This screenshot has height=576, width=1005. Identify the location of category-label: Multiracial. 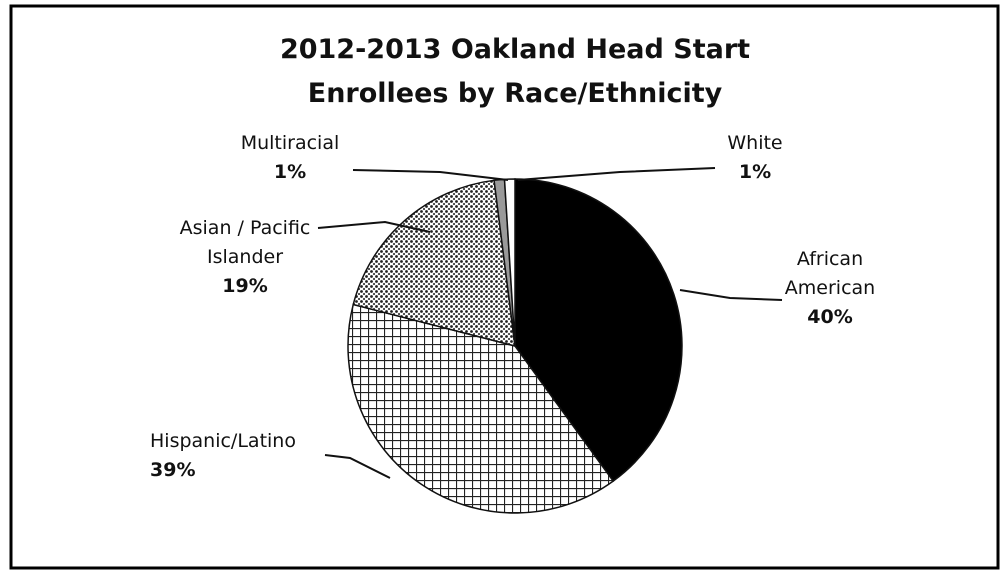
(290, 143).